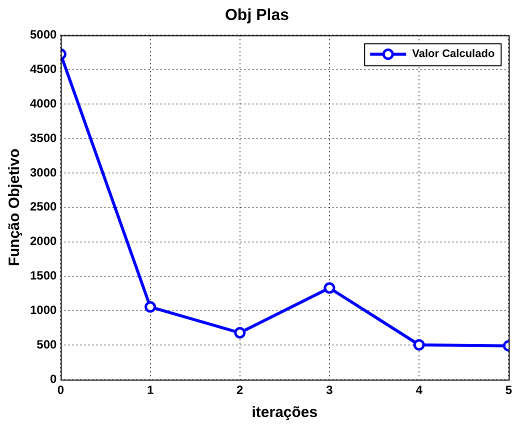  Describe the element at coordinates (44, 275) in the screenshot. I see `y-tick-label: 1500` at that location.